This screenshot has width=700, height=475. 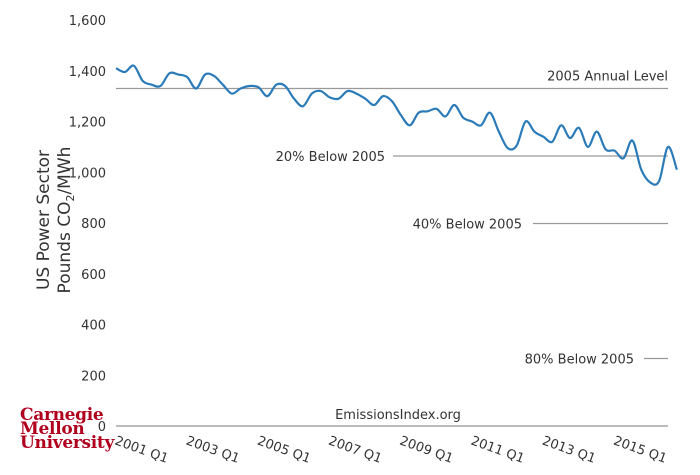 I want to click on y-tick-label: 1,600, so click(x=87, y=21).